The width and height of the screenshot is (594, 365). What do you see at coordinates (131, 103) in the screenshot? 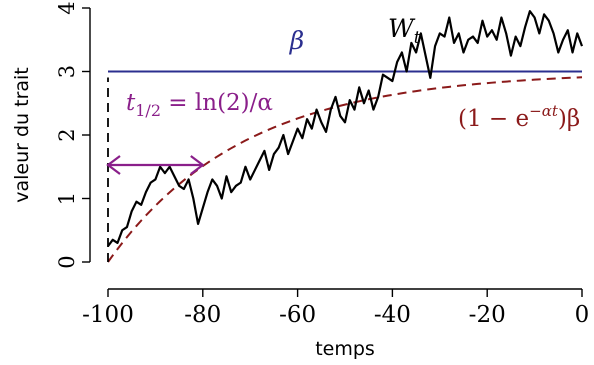
I see `half-life-t: t` at bounding box center [131, 103].